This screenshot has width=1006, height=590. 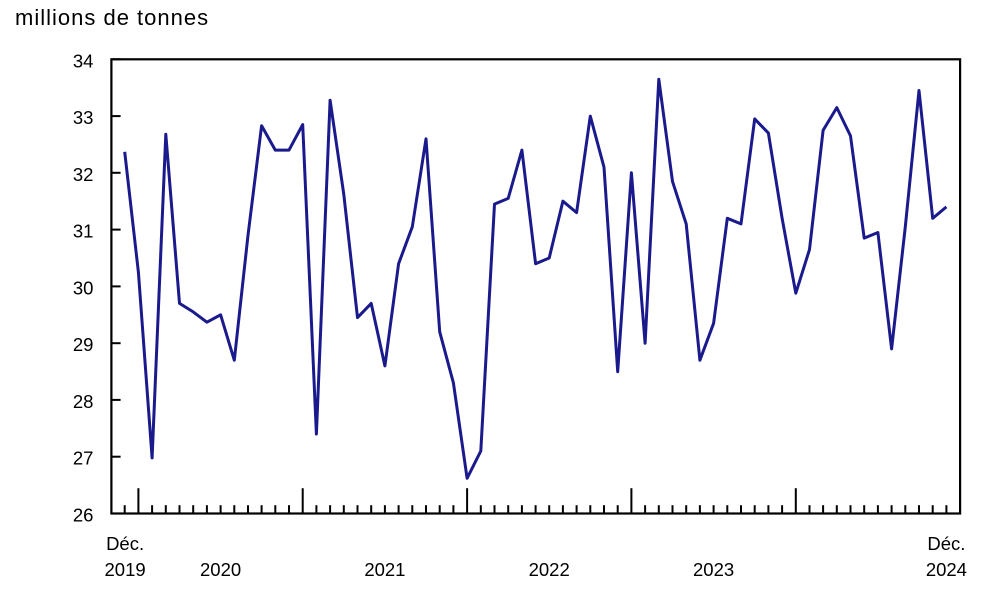 What do you see at coordinates (83, 401) in the screenshot?
I see `svg-text: 28` at bounding box center [83, 401].